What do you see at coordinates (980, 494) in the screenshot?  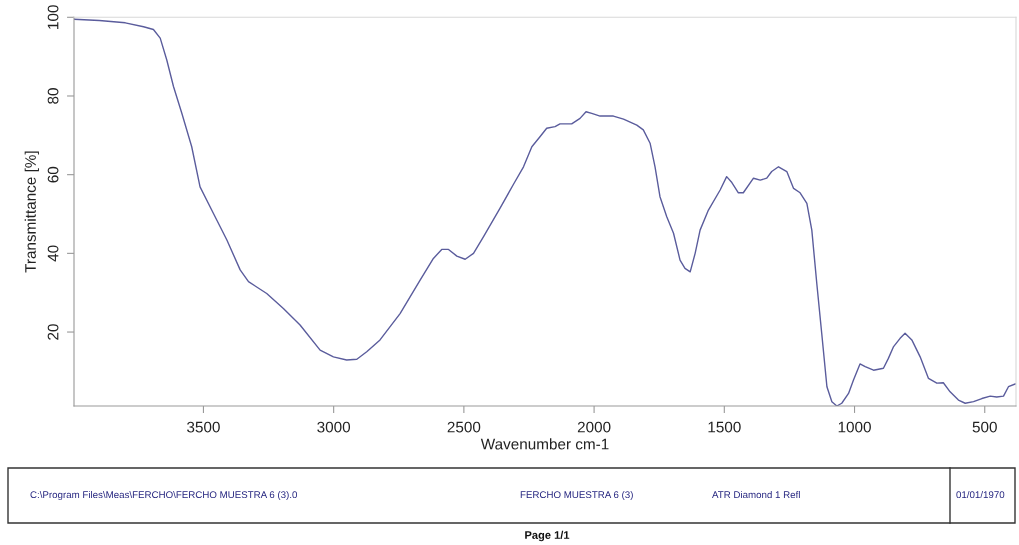 I see `text: 01/01/1970` at bounding box center [980, 494].